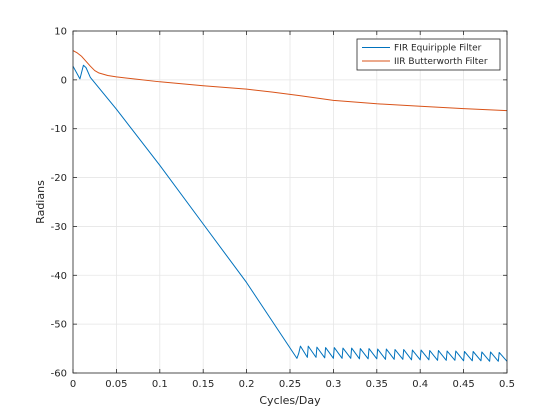  I want to click on y-tick-label: -30, so click(59, 227).